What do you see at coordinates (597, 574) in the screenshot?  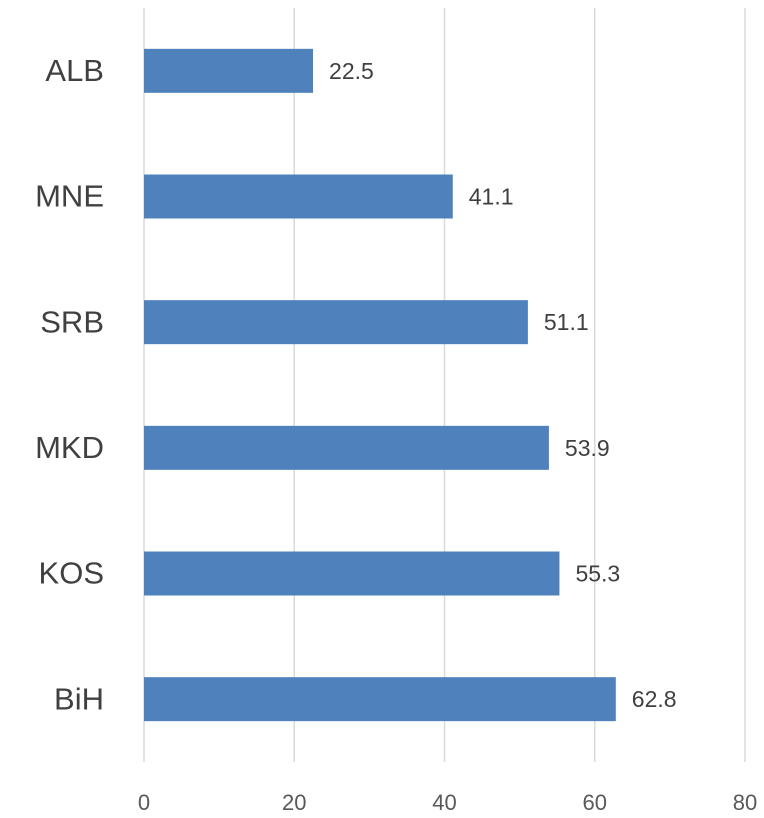 I see `data-label: 55.3` at bounding box center [597, 574].